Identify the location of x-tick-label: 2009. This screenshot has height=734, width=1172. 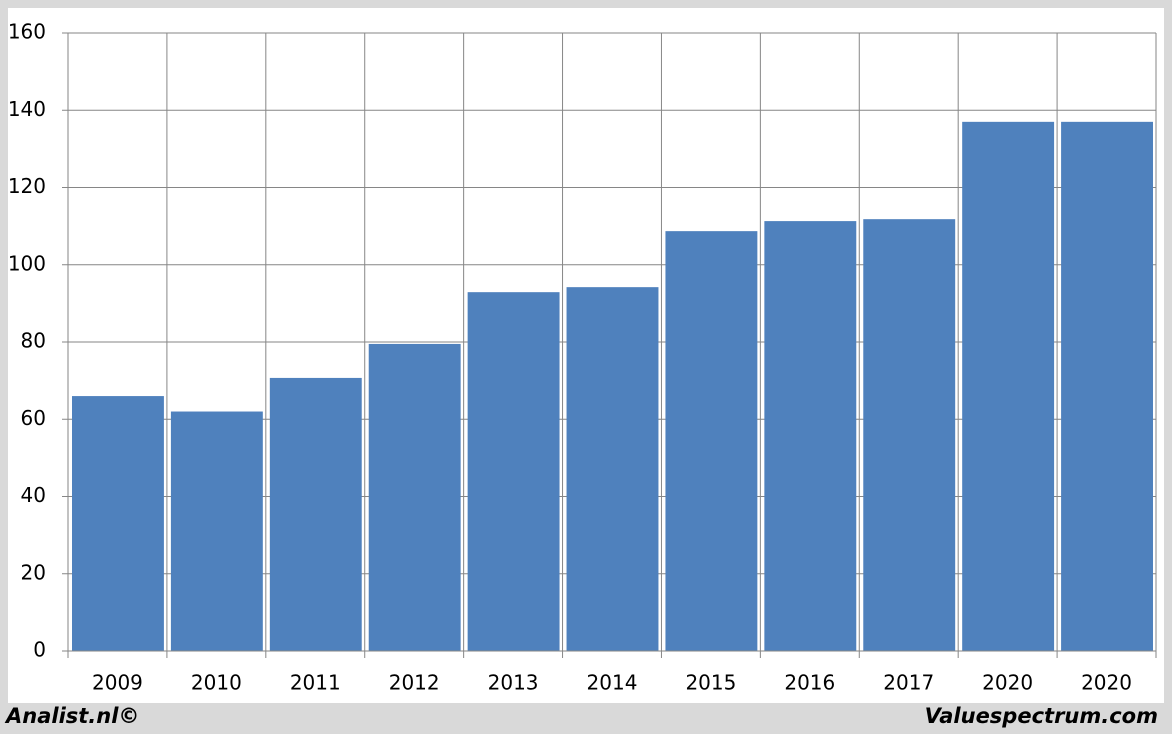
(117, 683).